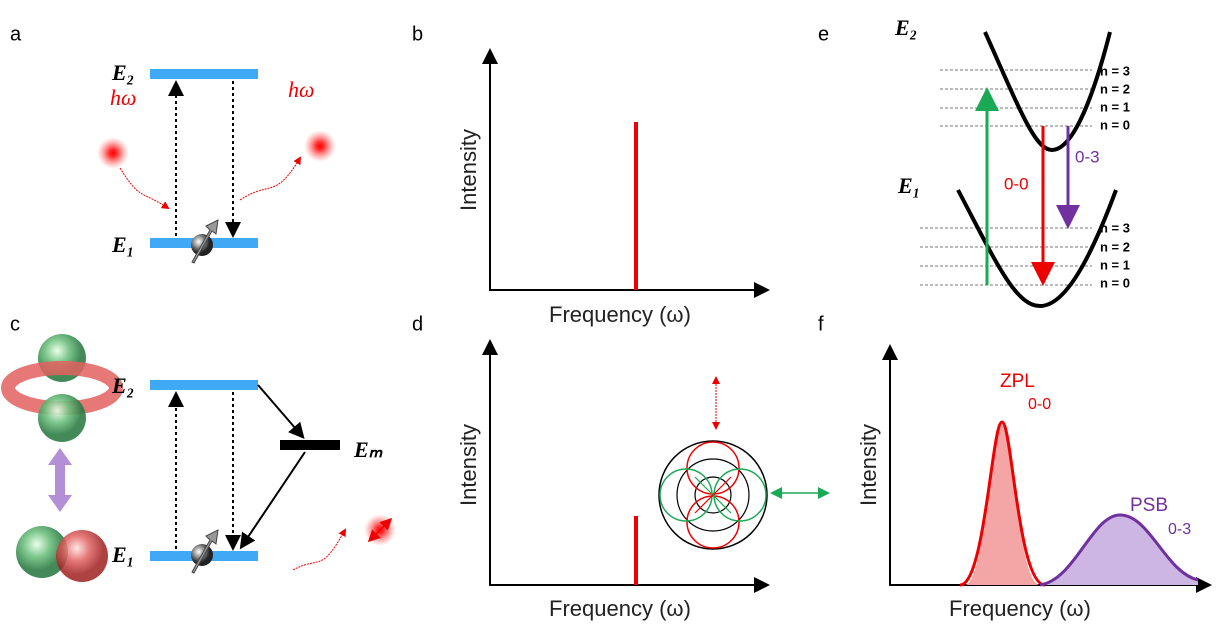 The height and width of the screenshot is (624, 1225). Describe the element at coordinates (1149, 505) in the screenshot. I see `peak-label: PSB` at that location.